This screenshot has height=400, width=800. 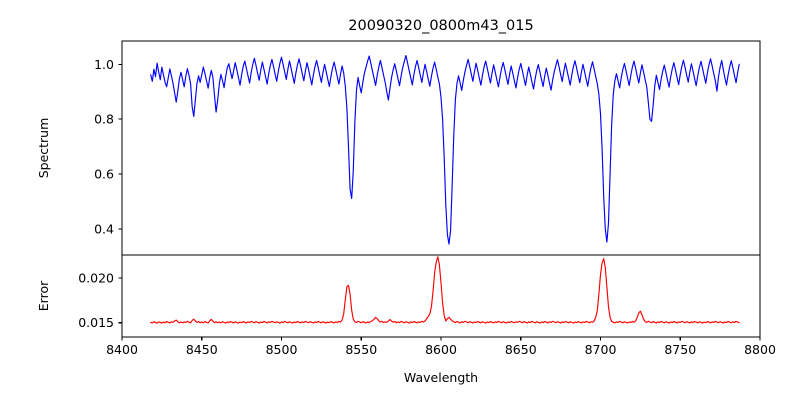 What do you see at coordinates (202, 349) in the screenshot?
I see `x-tick-label: 8450` at bounding box center [202, 349].